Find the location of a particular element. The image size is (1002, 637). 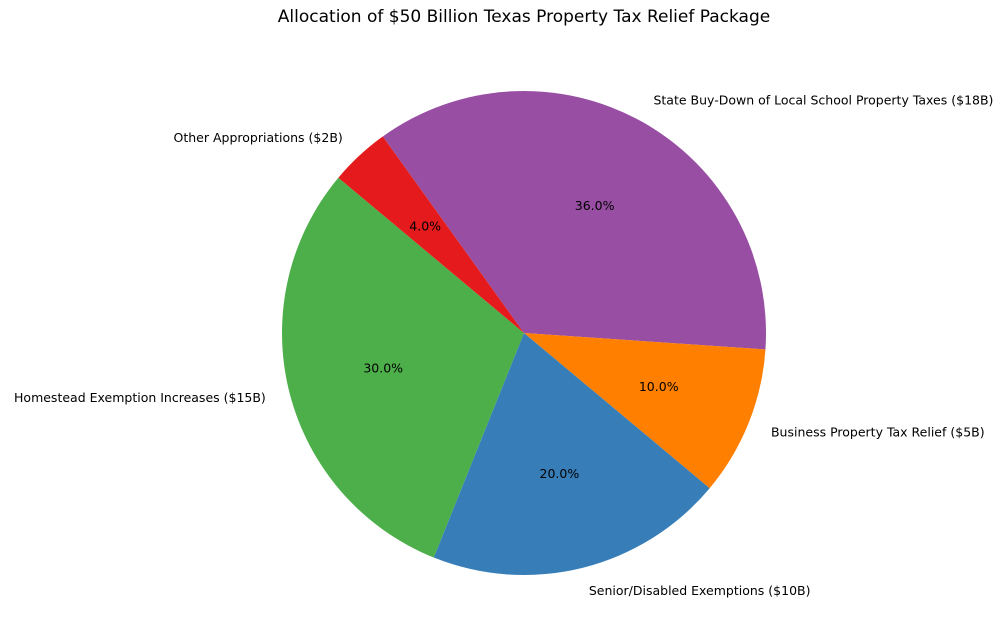

slice-label: Senior/Disabled Exemptions ($10B) is located at coordinates (700, 590).